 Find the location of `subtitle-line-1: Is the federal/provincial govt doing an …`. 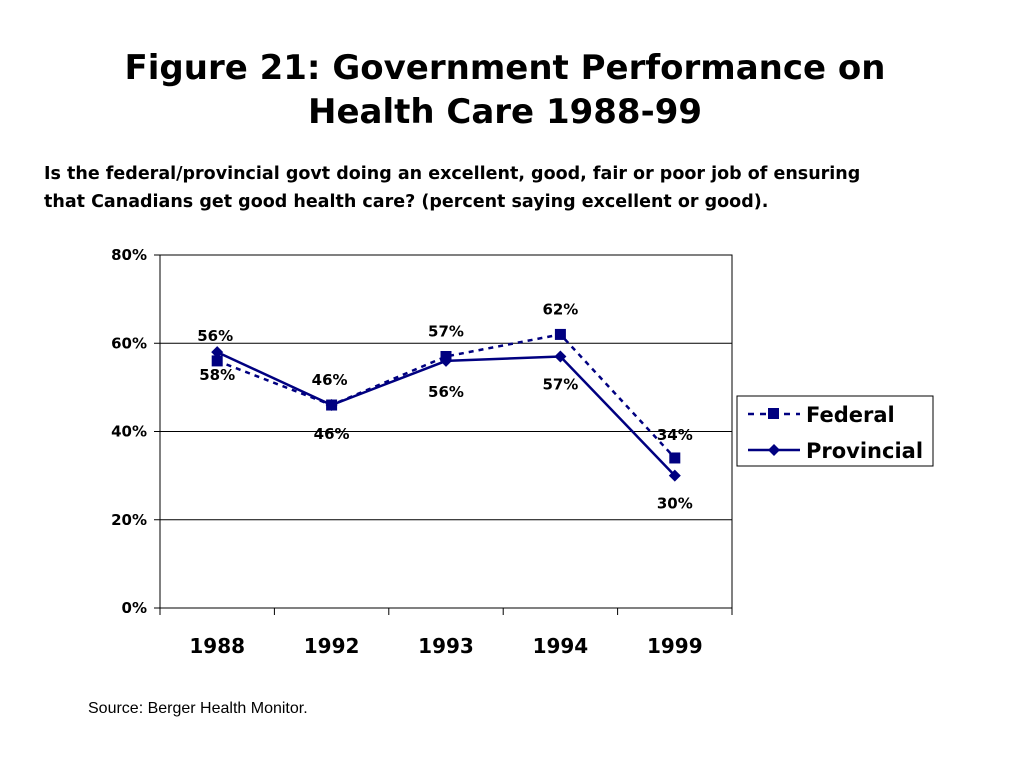

subtitle-line-1: Is the federal/provincial govt doing an … is located at coordinates (452, 174).